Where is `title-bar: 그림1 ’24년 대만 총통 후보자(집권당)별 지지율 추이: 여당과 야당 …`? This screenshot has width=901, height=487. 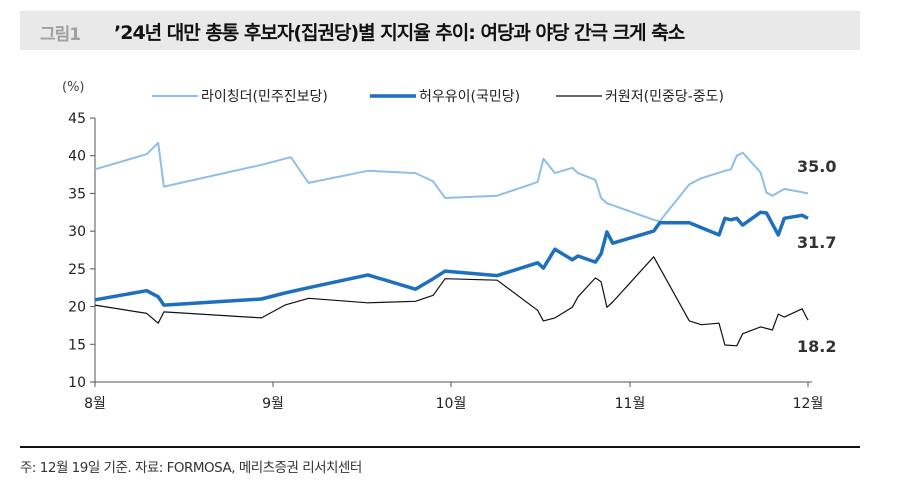
title-bar: 그림1 ’24년 대만 총통 후보자(집권당)별 지지율 추이: 여당과 야당 … is located at coordinates (440, 30).